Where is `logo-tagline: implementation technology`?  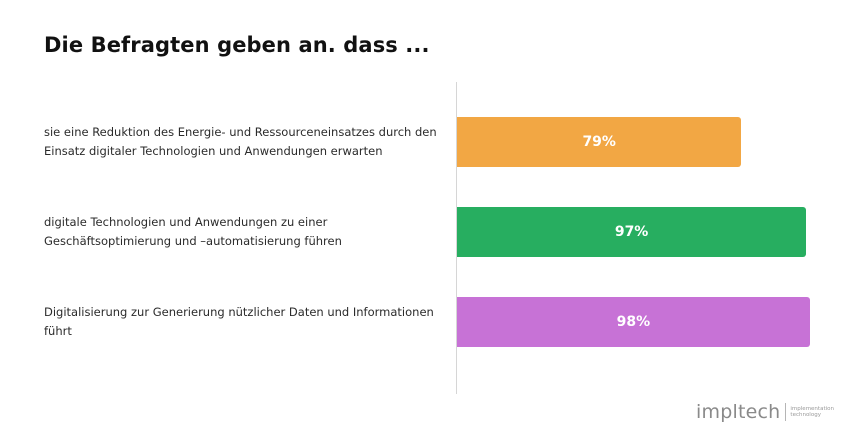
logo-tagline: implementation technology is located at coordinates (812, 412).